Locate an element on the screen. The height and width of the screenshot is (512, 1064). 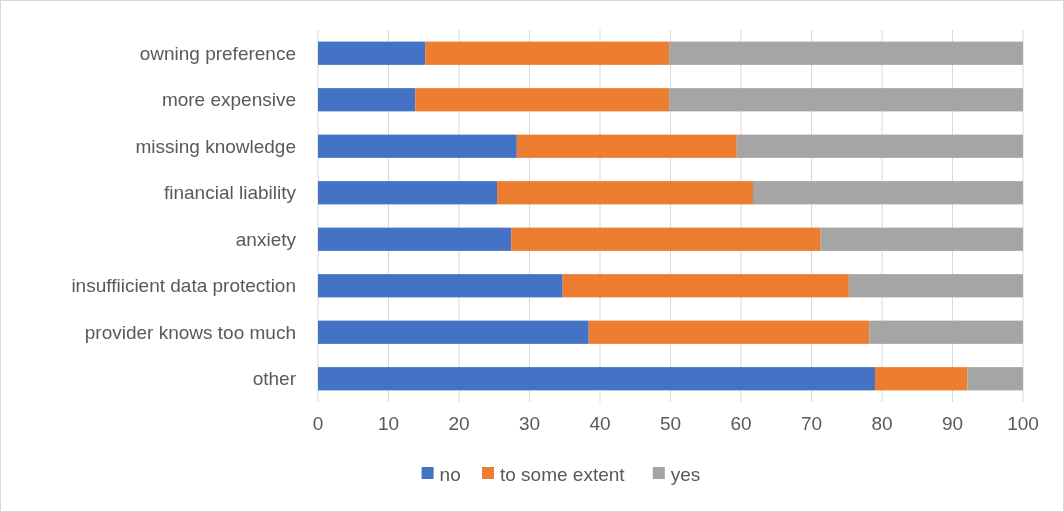
x-tick-label: 50 is located at coordinates (670, 423).